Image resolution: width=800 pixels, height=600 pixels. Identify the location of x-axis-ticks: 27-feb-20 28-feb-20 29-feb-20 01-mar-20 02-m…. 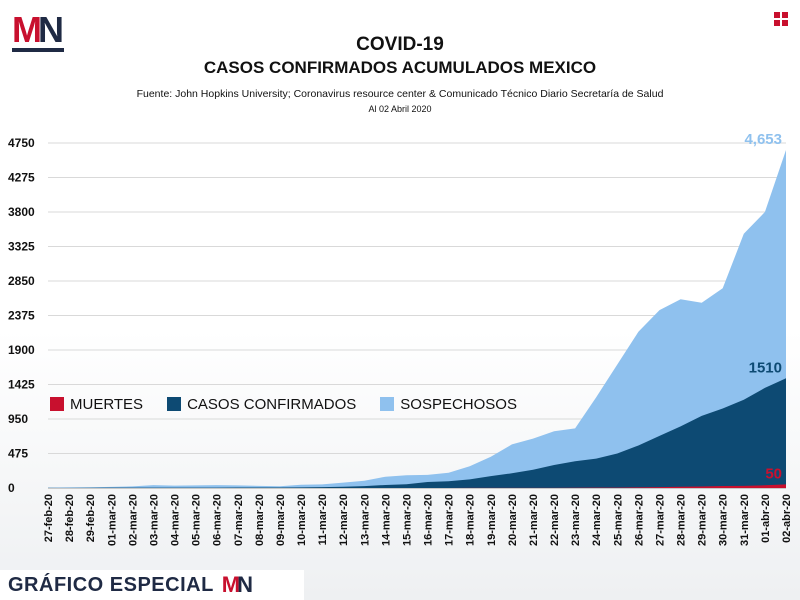
(418, 520).